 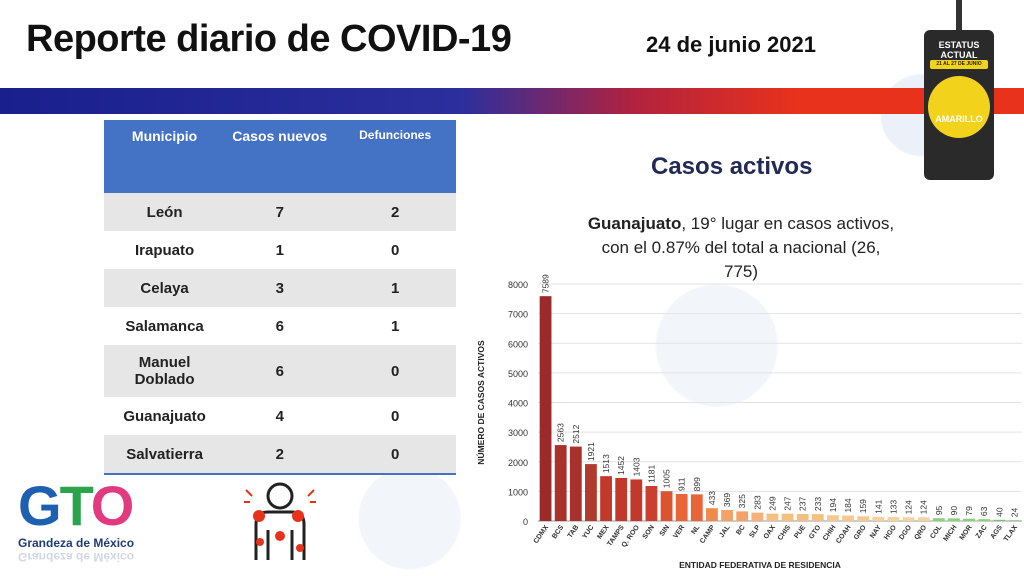 I want to click on table-row: Guanajuato 4 0, so click(x=280, y=416).